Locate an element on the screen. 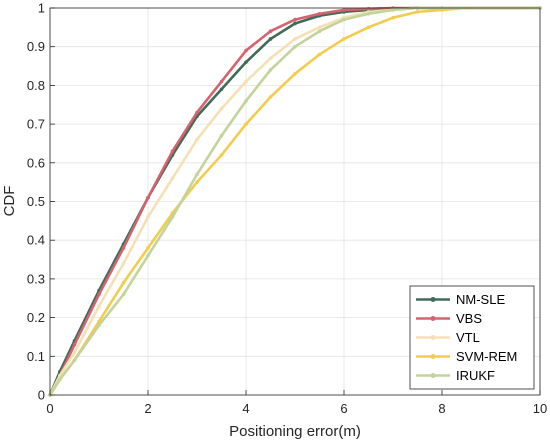 Image resolution: width=550 pixels, height=443 pixels. x-tick-label: 2 is located at coordinates (147, 408).